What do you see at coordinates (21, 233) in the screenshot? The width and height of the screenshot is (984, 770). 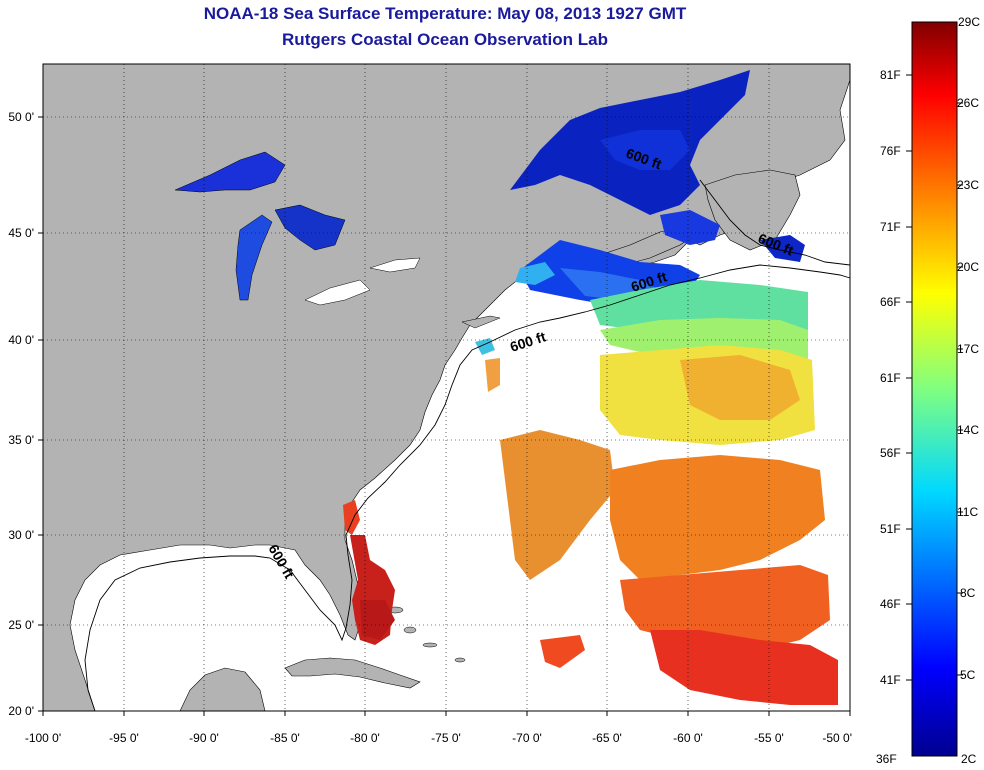 I see `y-tick-label: 45 0'` at bounding box center [21, 233].